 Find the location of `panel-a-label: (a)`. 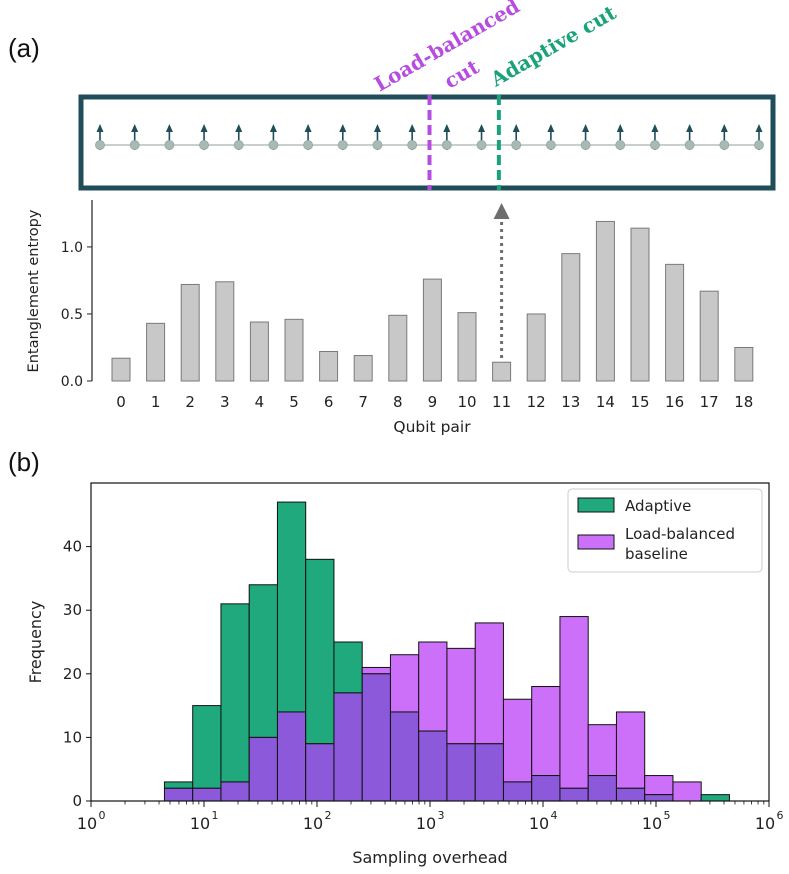

panel-a-label: (a) is located at coordinates (24, 48).